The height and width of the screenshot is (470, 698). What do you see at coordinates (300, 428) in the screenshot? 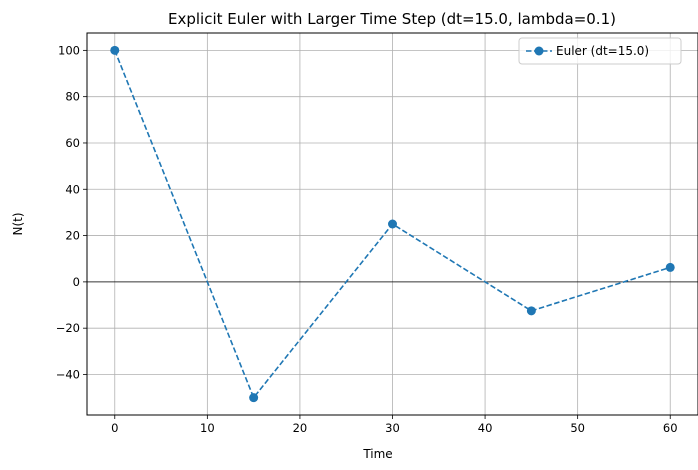
I see `x-tick-label: 20` at bounding box center [300, 428].